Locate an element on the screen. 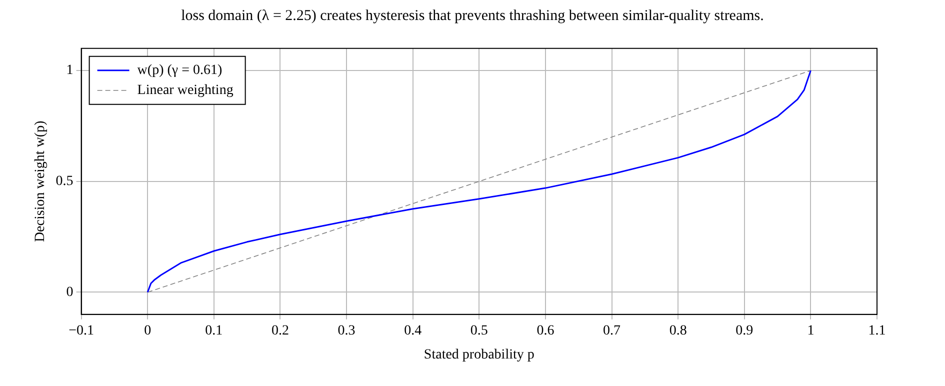 The image size is (945, 386). x-tick-label: 0.1 is located at coordinates (214, 330).